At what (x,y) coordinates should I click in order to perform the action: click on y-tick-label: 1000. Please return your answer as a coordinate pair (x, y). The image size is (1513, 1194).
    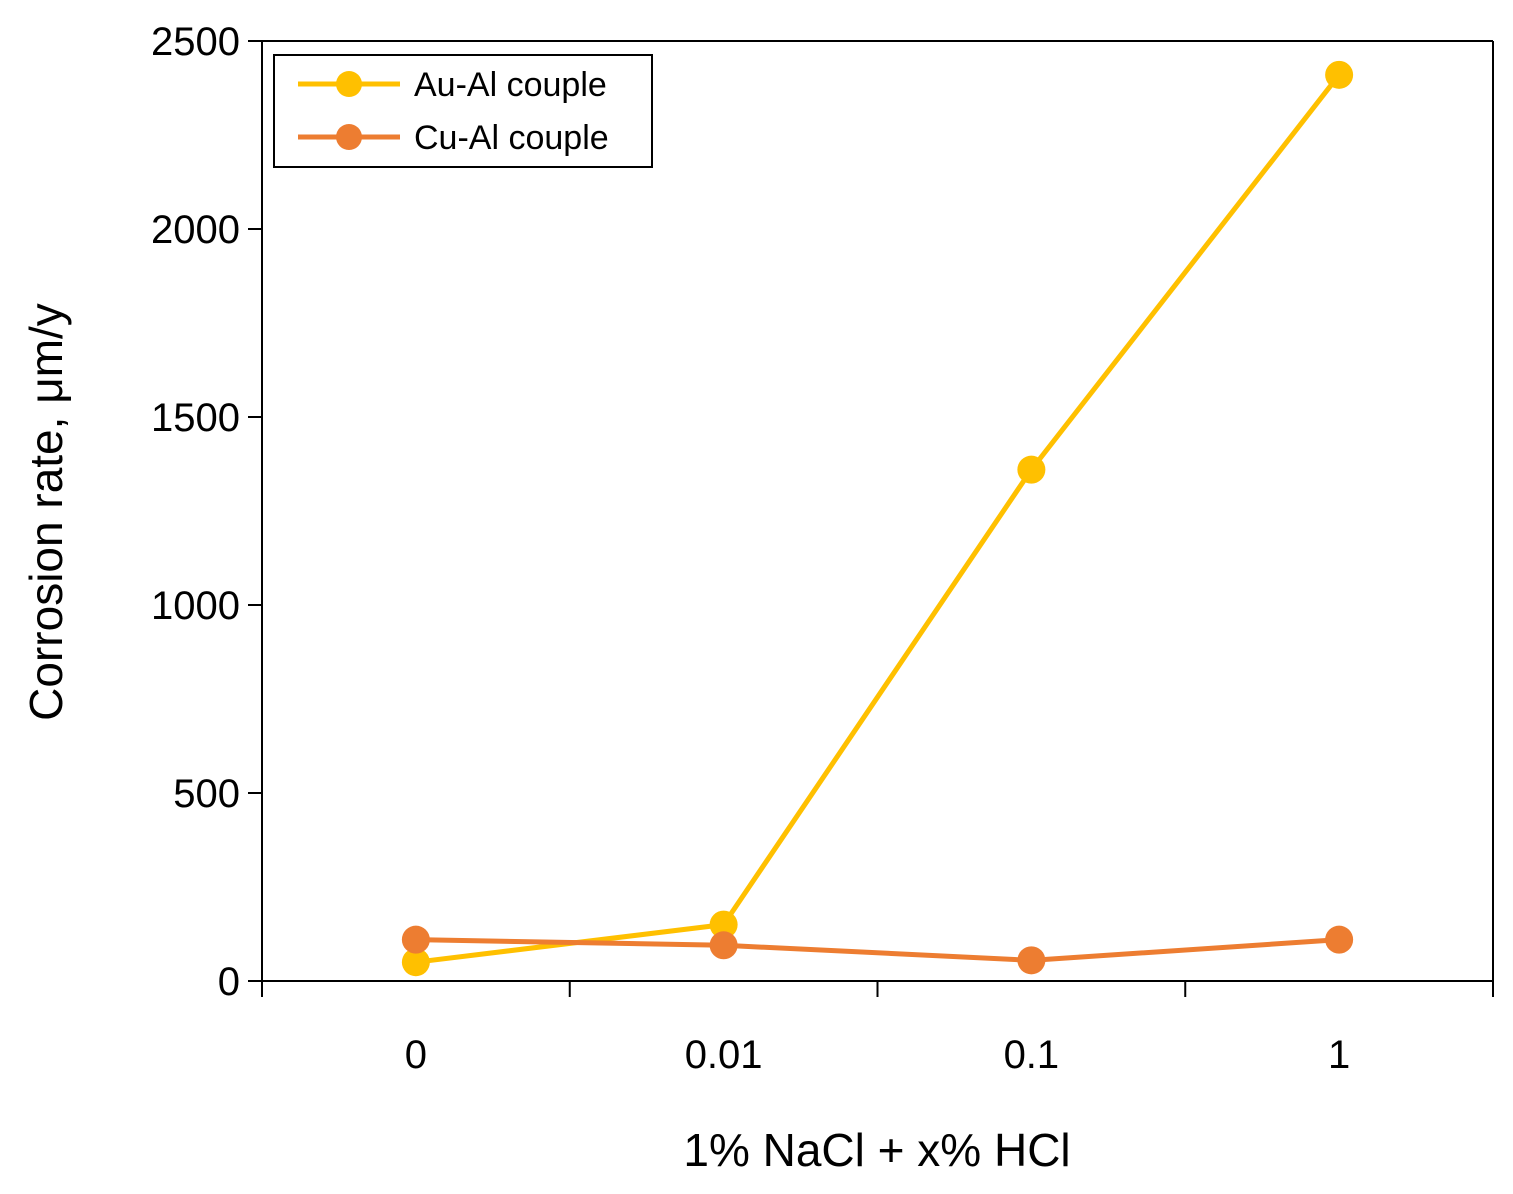
    Looking at the image, I should click on (195, 606).